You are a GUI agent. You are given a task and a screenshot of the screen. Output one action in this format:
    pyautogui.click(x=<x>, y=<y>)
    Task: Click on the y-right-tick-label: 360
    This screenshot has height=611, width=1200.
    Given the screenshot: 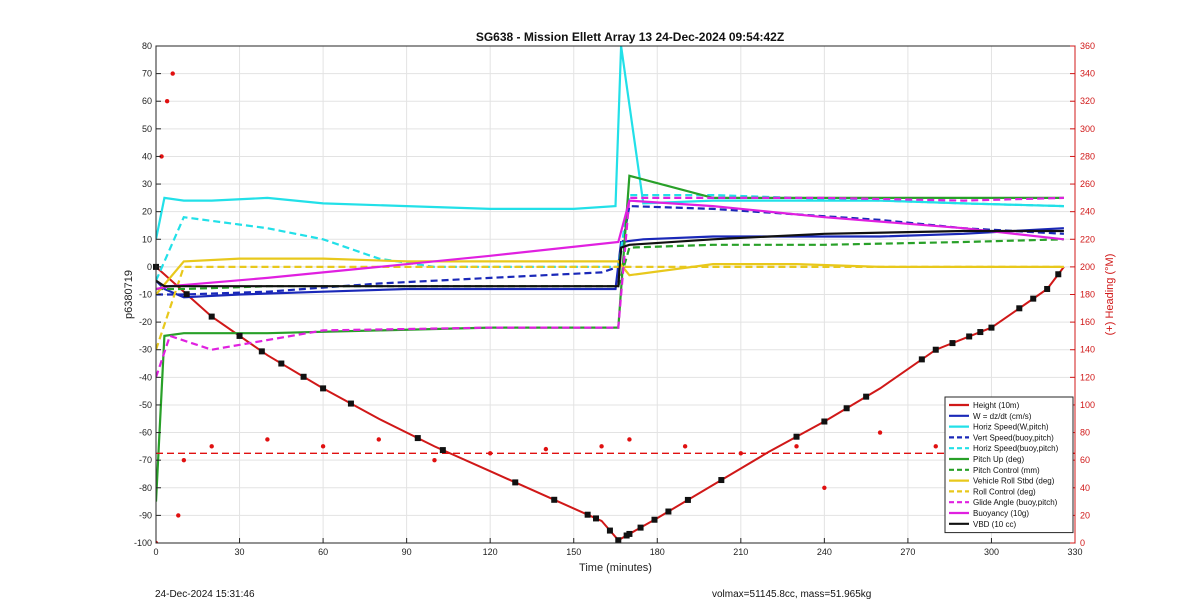 What is the action you would take?
    pyautogui.click(x=1087, y=46)
    